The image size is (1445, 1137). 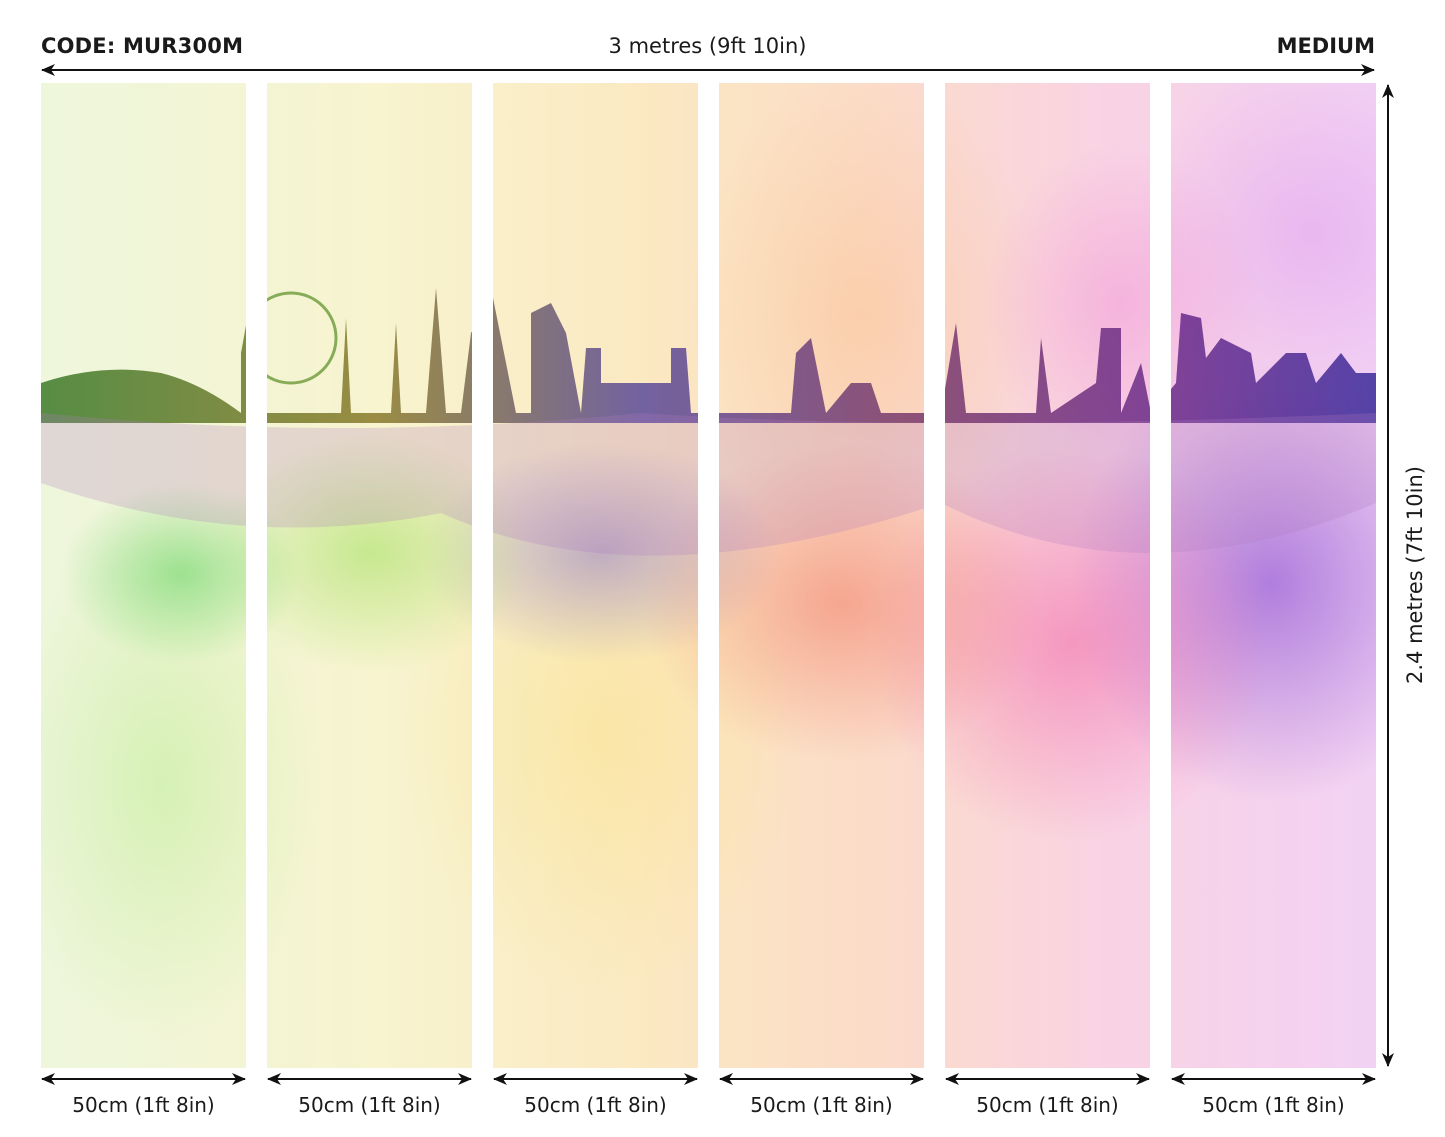 What do you see at coordinates (1325, 46) in the screenshot?
I see `size-label: MEDIUM` at bounding box center [1325, 46].